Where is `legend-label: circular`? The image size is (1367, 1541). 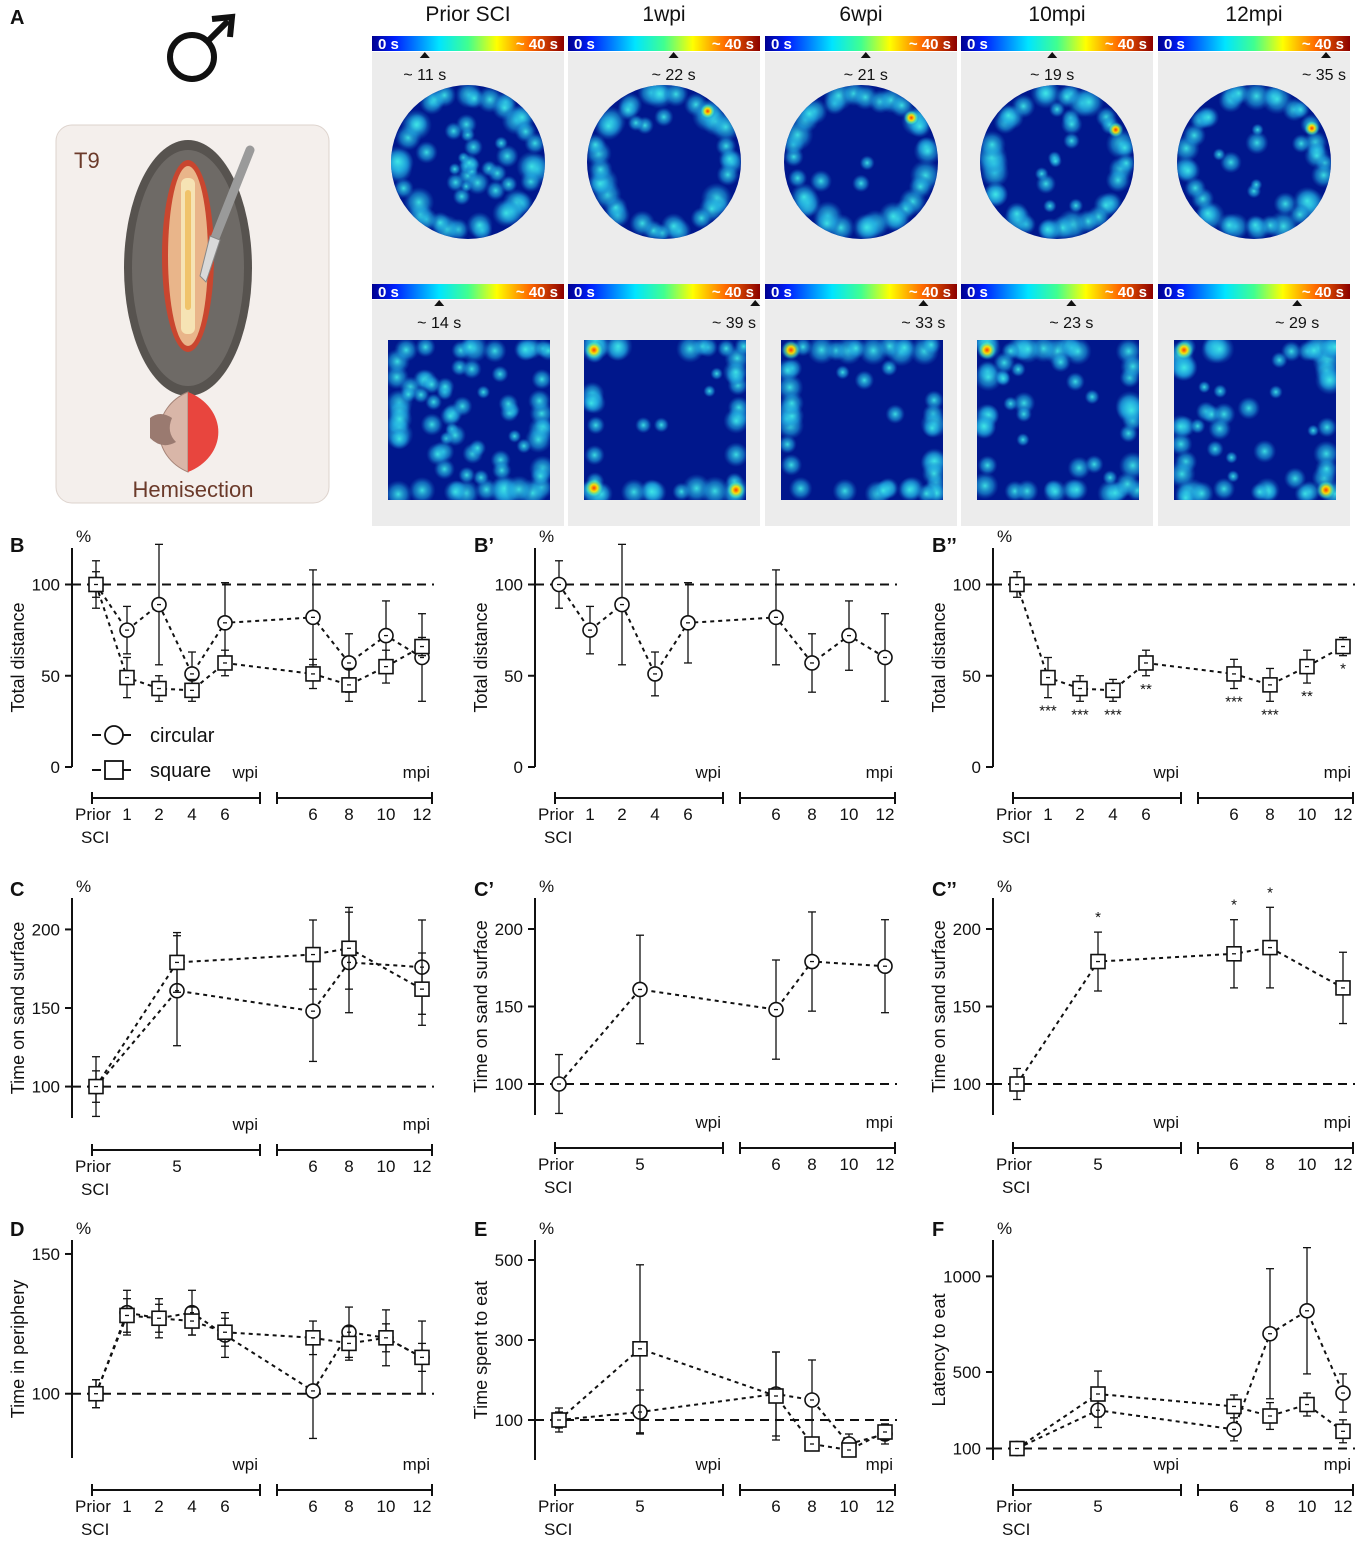 legend-label: circular is located at coordinates (182, 736).